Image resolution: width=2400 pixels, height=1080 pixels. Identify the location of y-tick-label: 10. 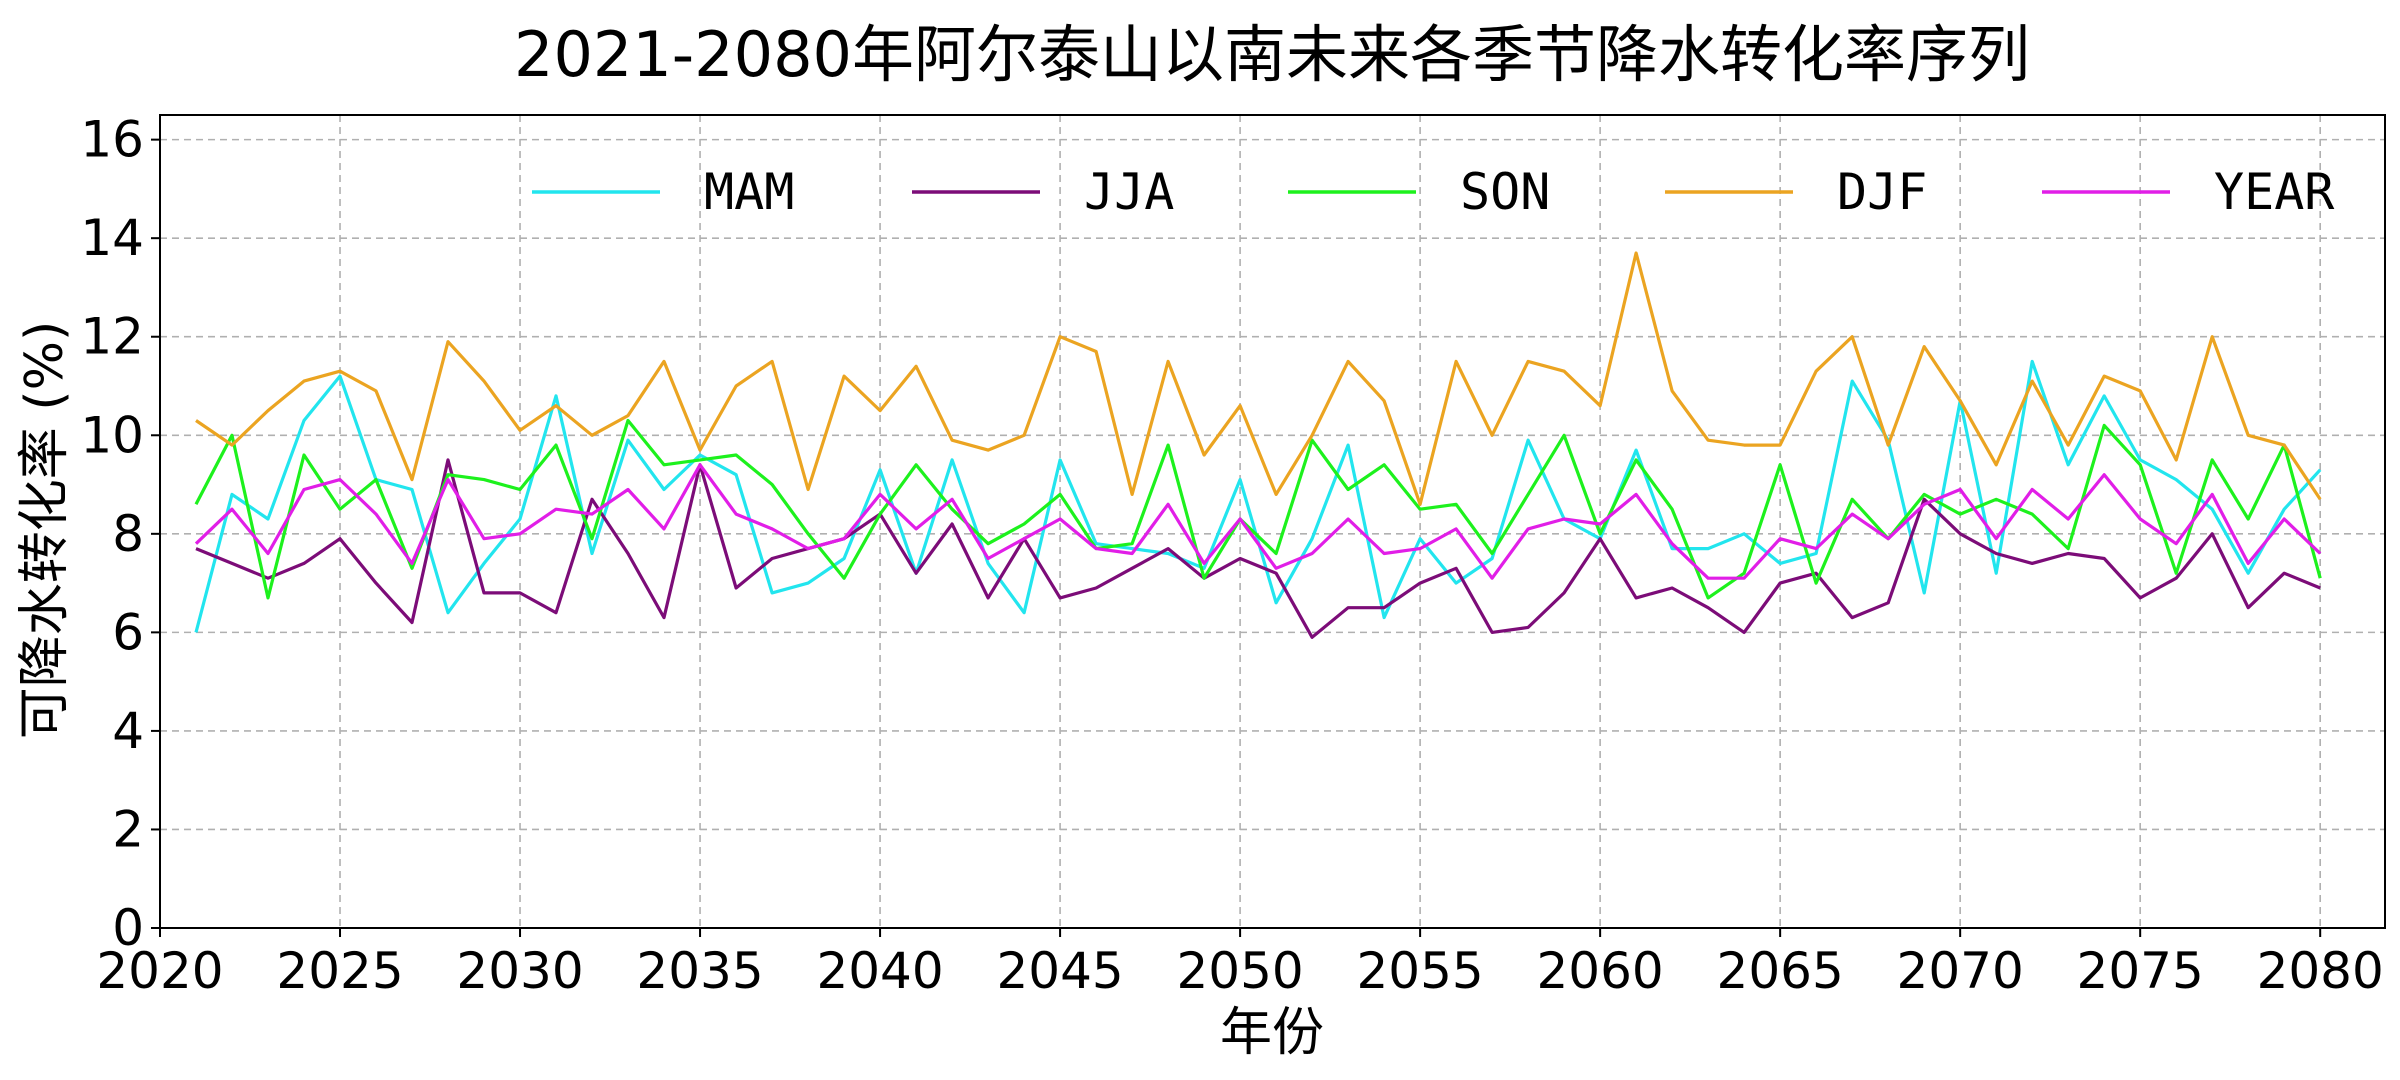
(112, 435).